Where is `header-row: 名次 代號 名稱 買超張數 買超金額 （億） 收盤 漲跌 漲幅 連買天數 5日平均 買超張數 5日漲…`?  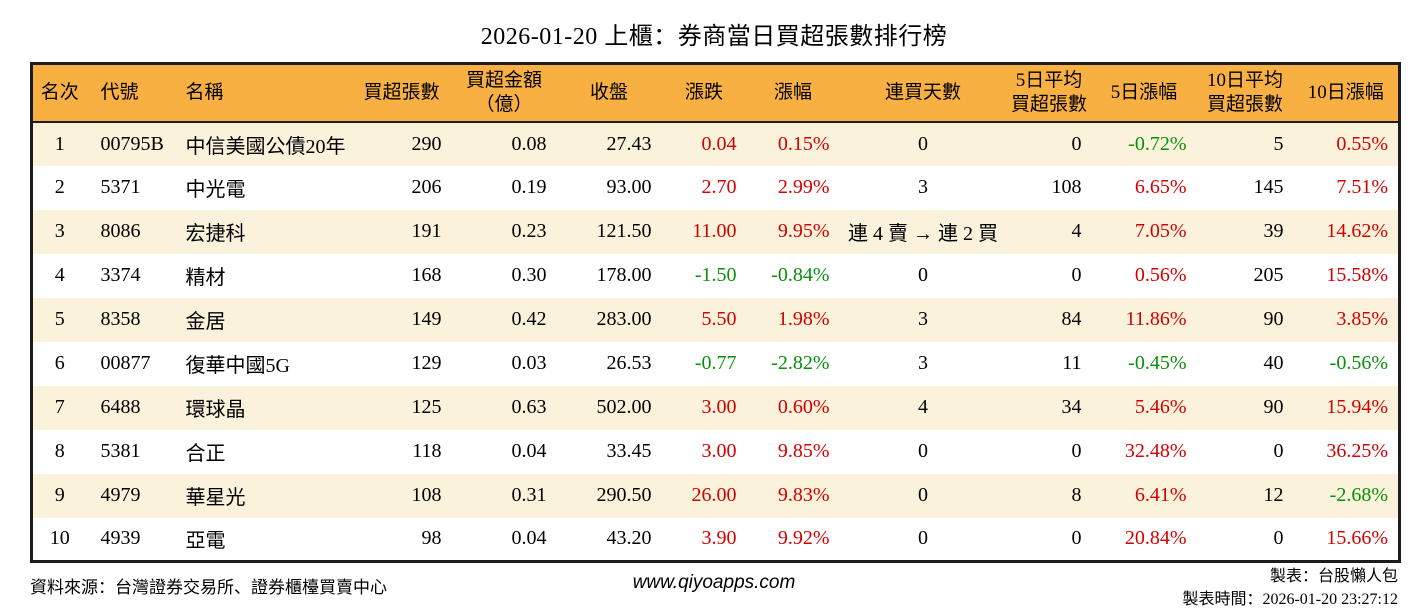 header-row: 名次 代號 名稱 買超張數 買超金額 （億） 收盤 漲跌 漲幅 連買天數 5日平均 買超張數 5日漲… is located at coordinates (715, 93).